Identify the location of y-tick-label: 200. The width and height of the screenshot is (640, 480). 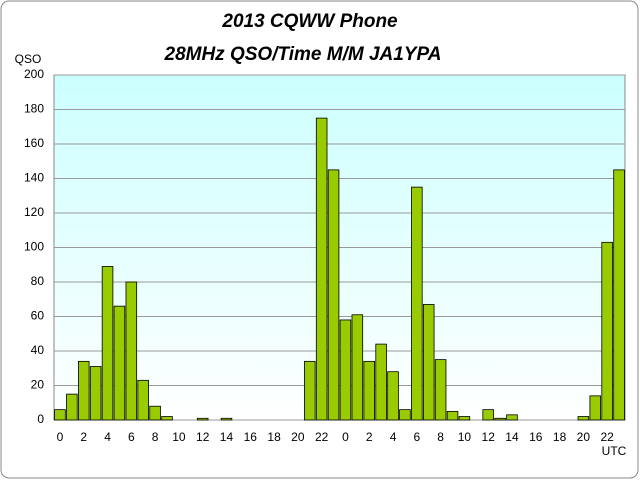
(34, 74).